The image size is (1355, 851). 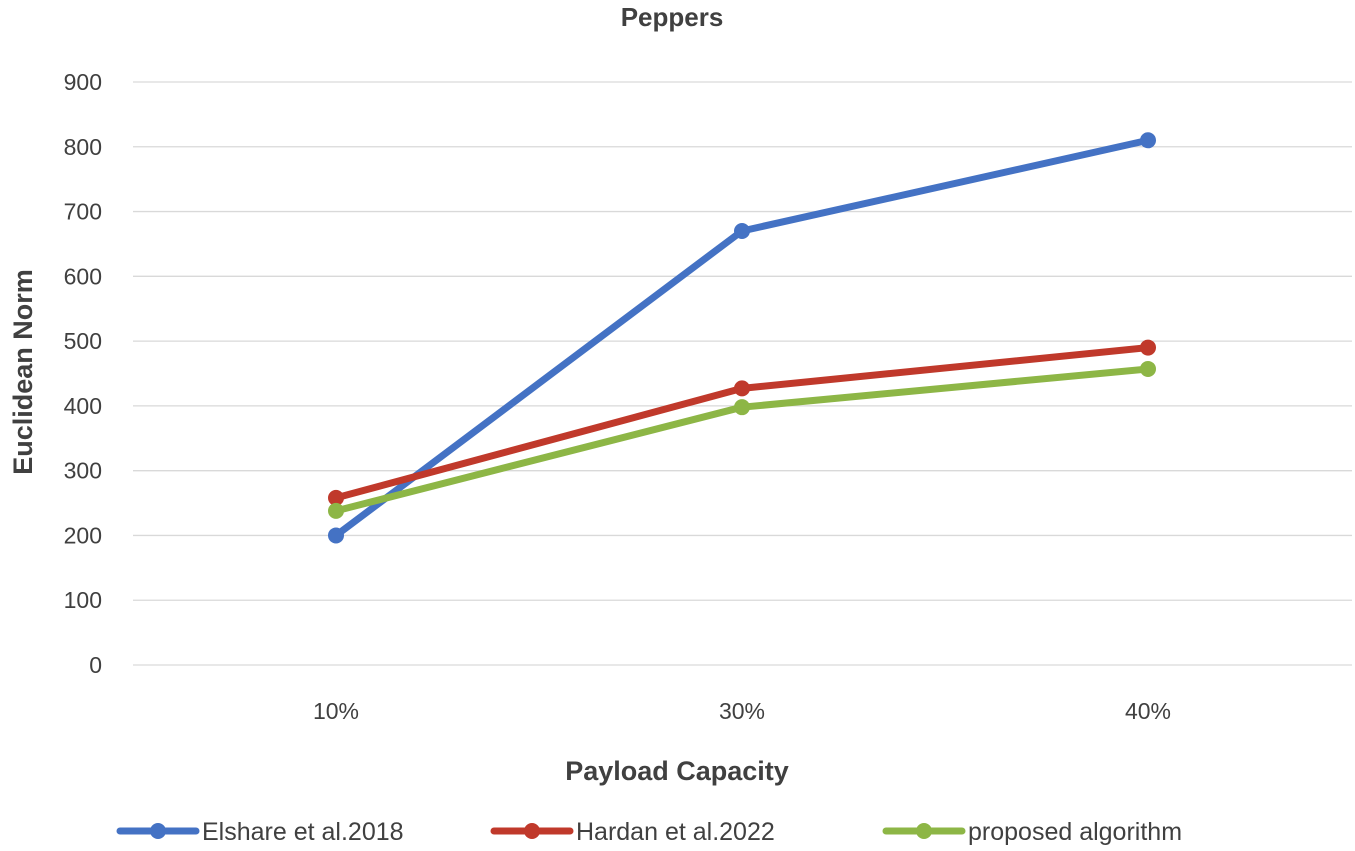 I want to click on x-tick-label: 30%, so click(x=742, y=711).